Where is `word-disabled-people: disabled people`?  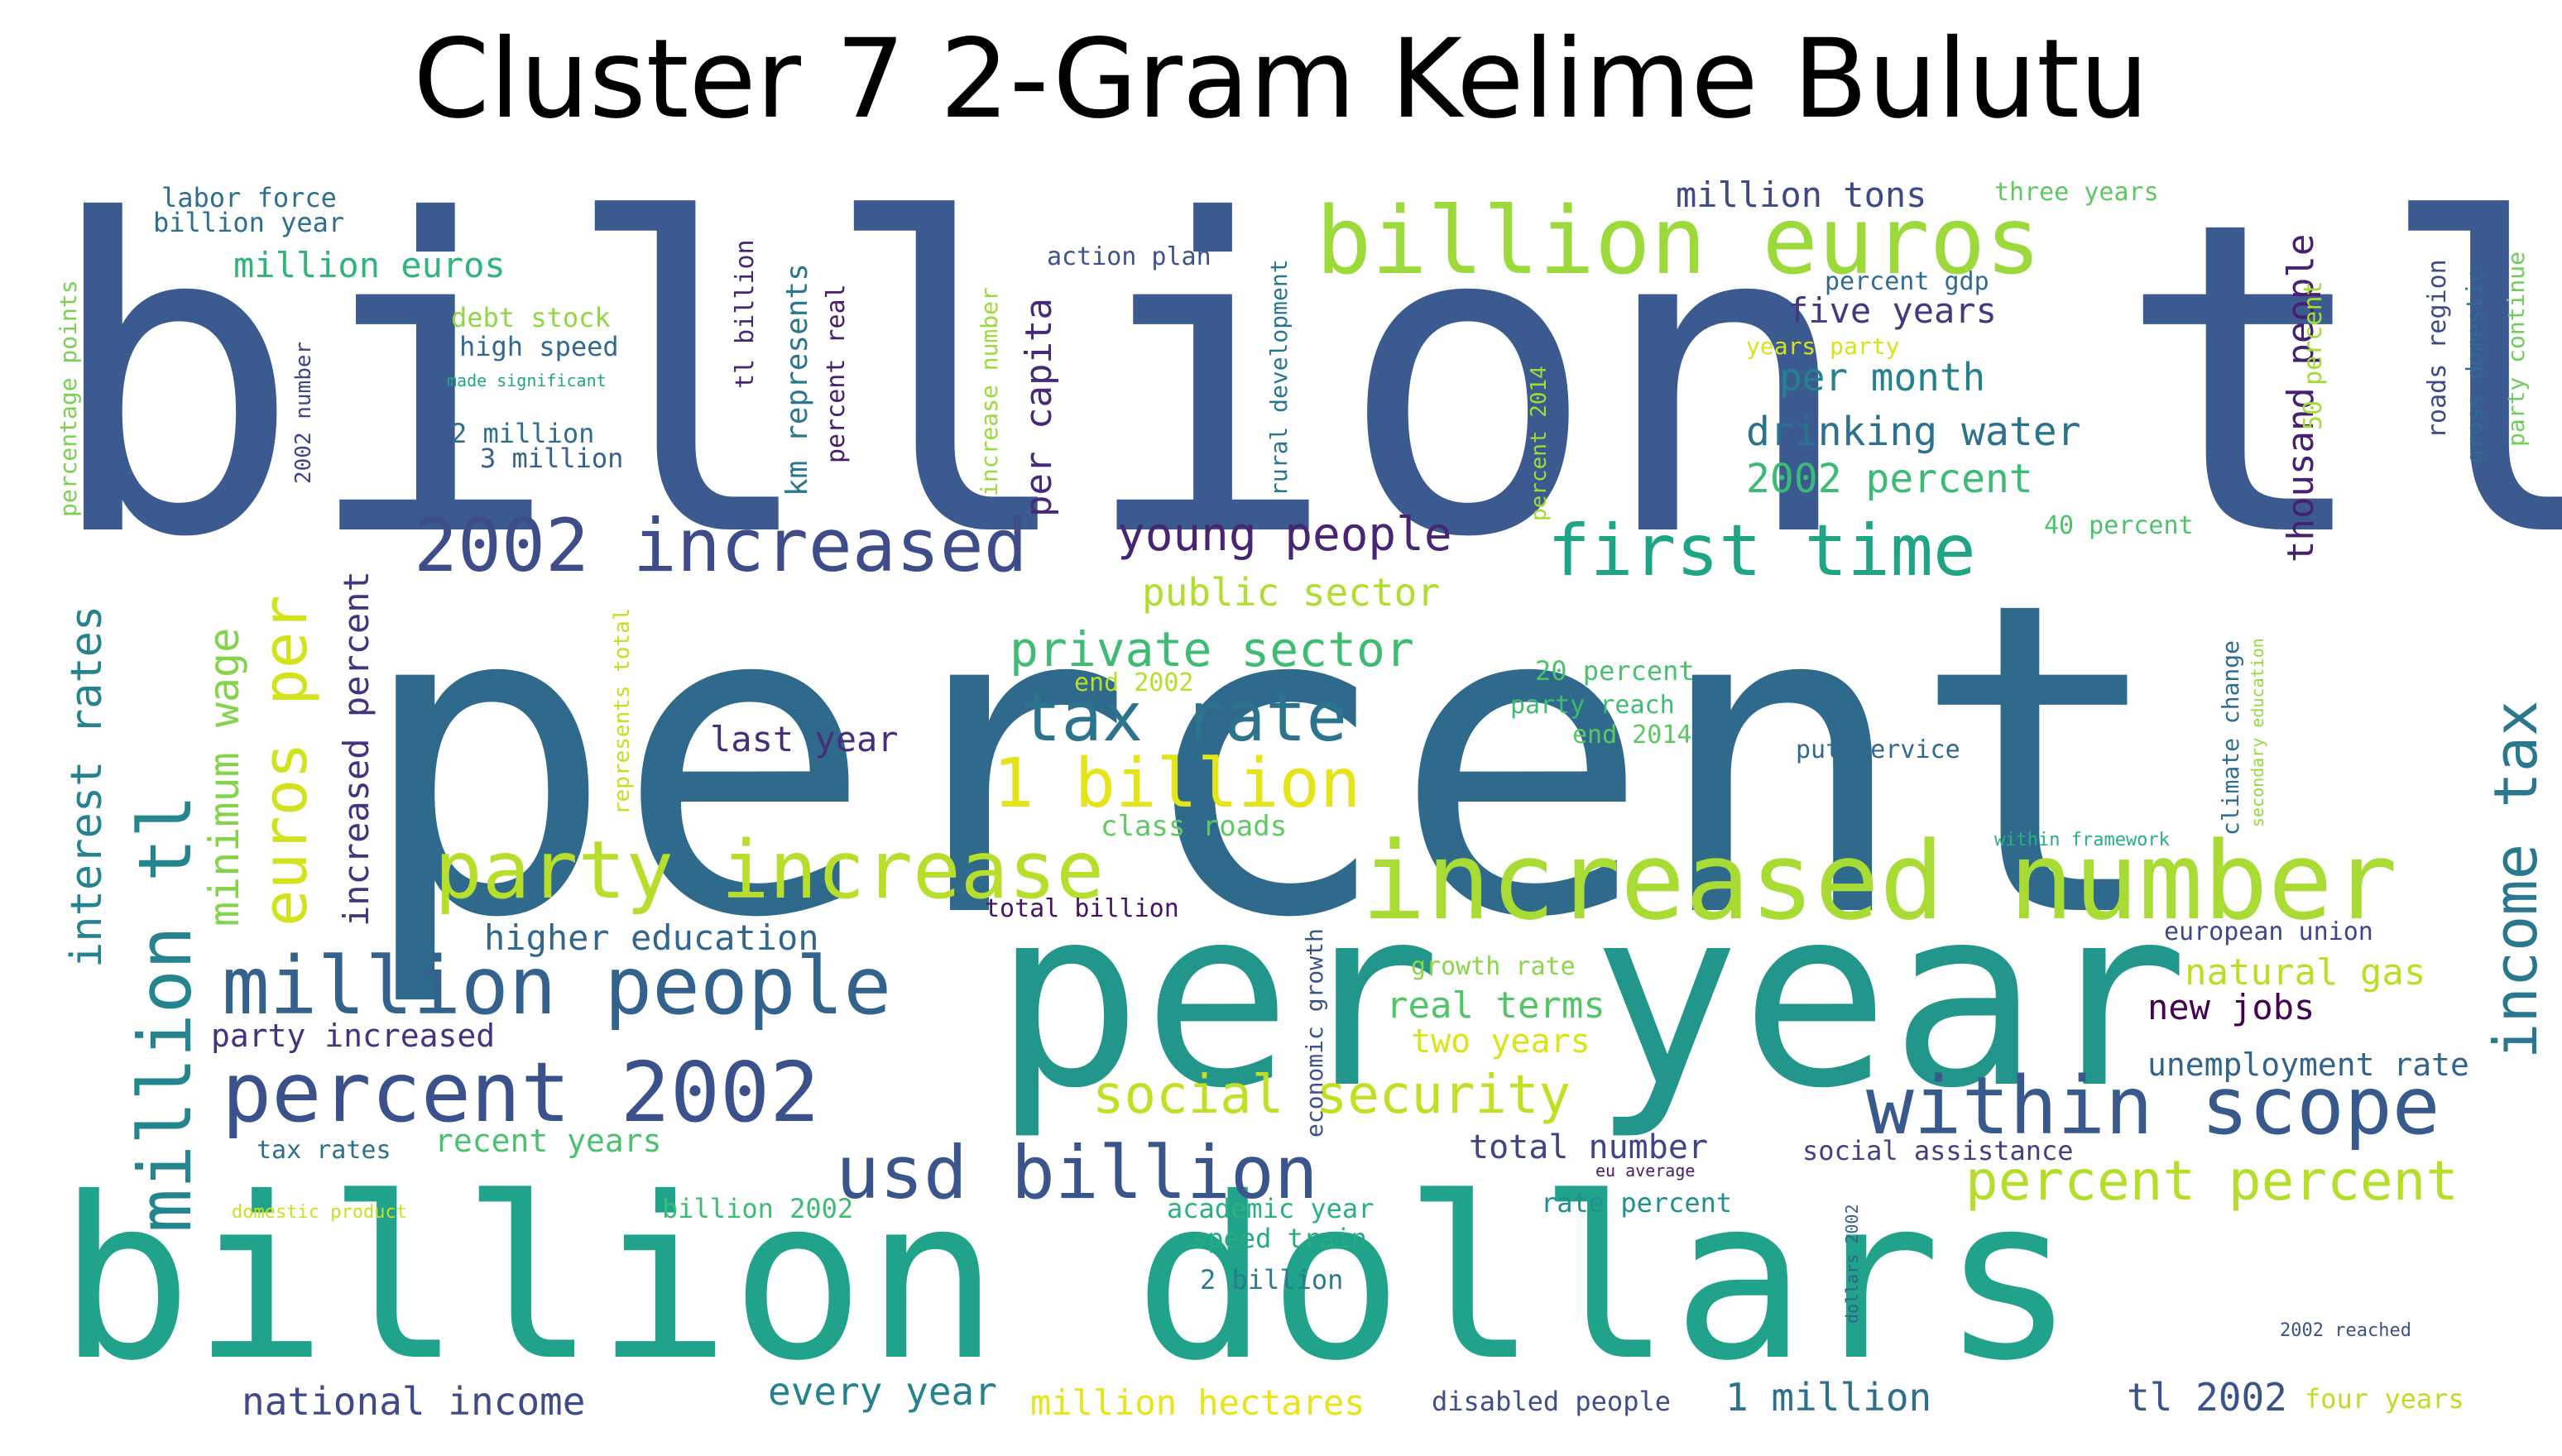 word-disabled-people: disabled people is located at coordinates (1552, 1401).